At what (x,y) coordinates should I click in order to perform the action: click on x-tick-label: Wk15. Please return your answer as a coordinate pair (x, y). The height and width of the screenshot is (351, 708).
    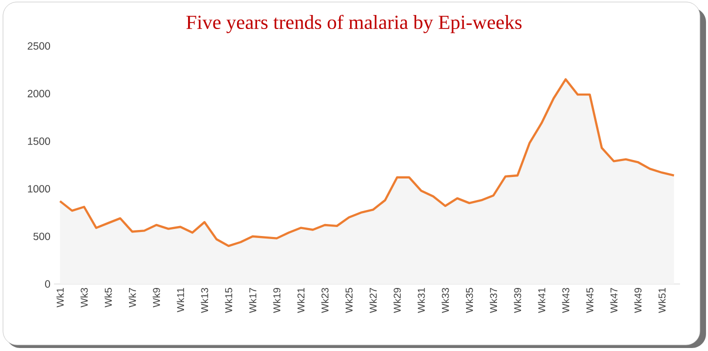
    Looking at the image, I should click on (228, 300).